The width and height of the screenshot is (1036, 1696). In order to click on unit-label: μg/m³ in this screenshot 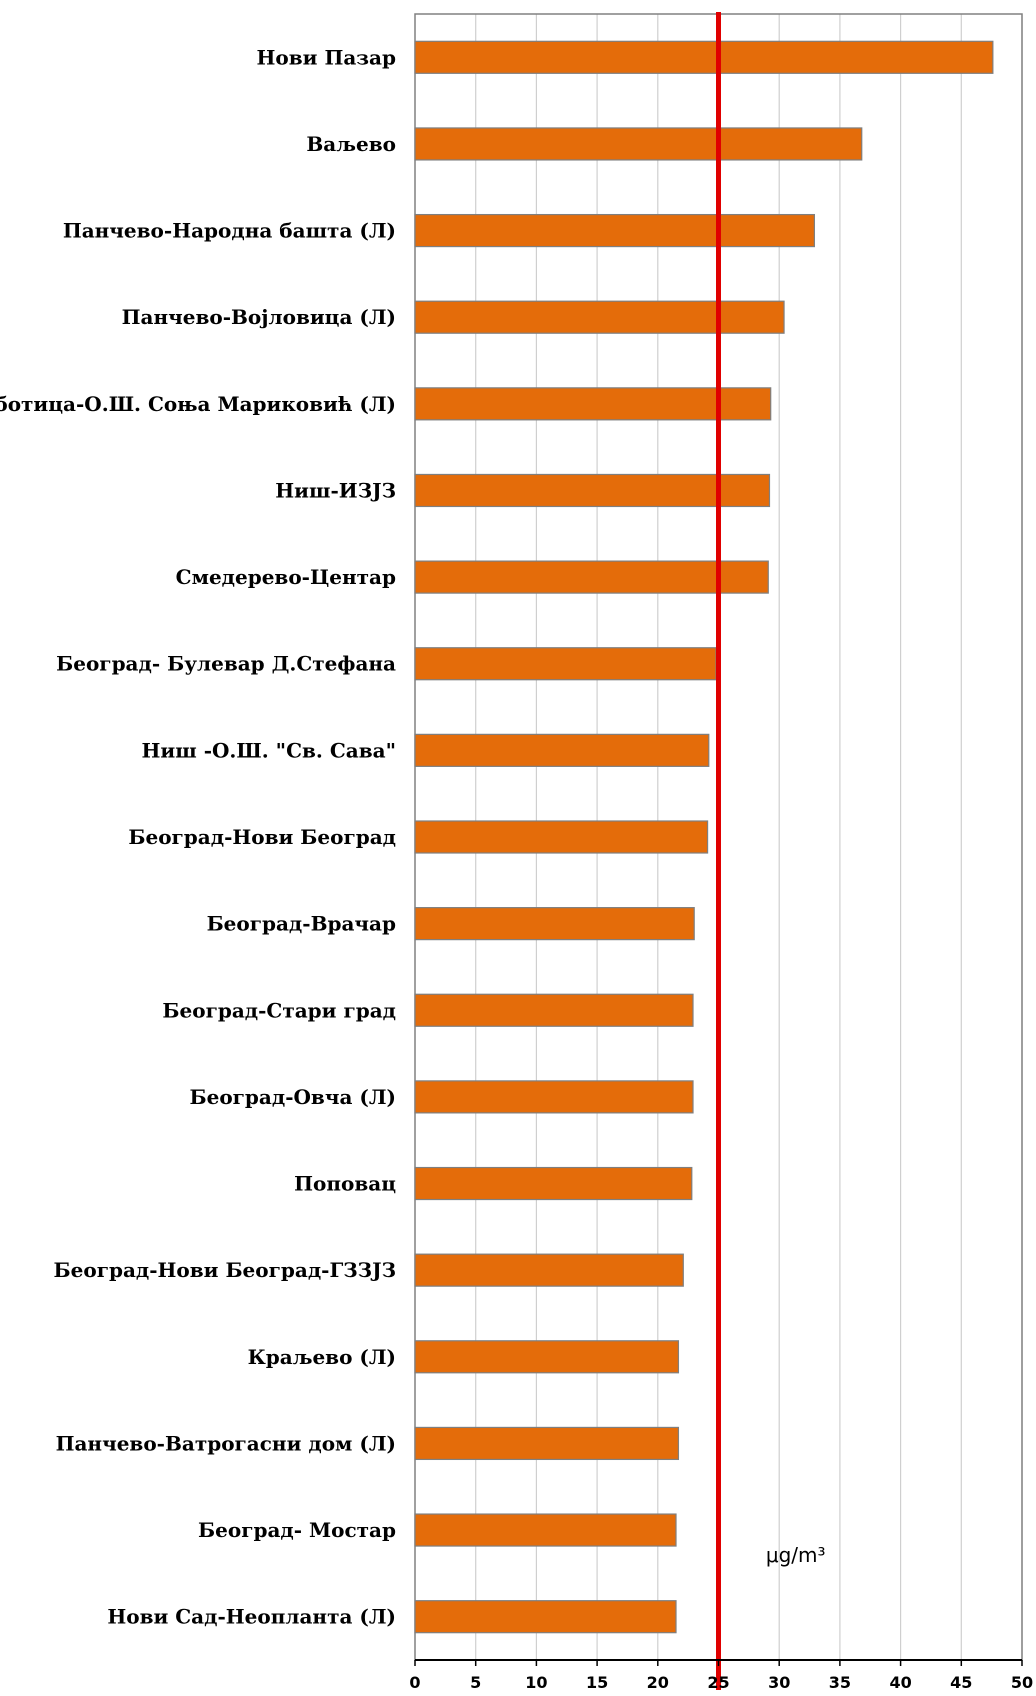, I will do `click(796, 1555)`.